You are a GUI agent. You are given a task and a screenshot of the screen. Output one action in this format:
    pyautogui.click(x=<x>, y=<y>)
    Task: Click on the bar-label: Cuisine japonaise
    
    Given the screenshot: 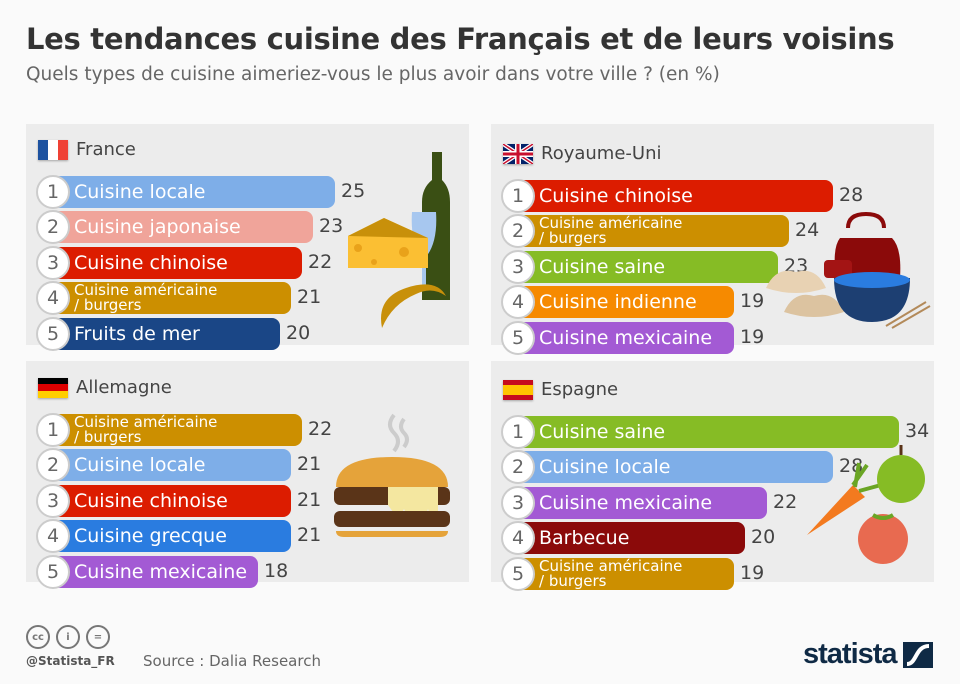 What is the action you would take?
    pyautogui.click(x=157, y=227)
    